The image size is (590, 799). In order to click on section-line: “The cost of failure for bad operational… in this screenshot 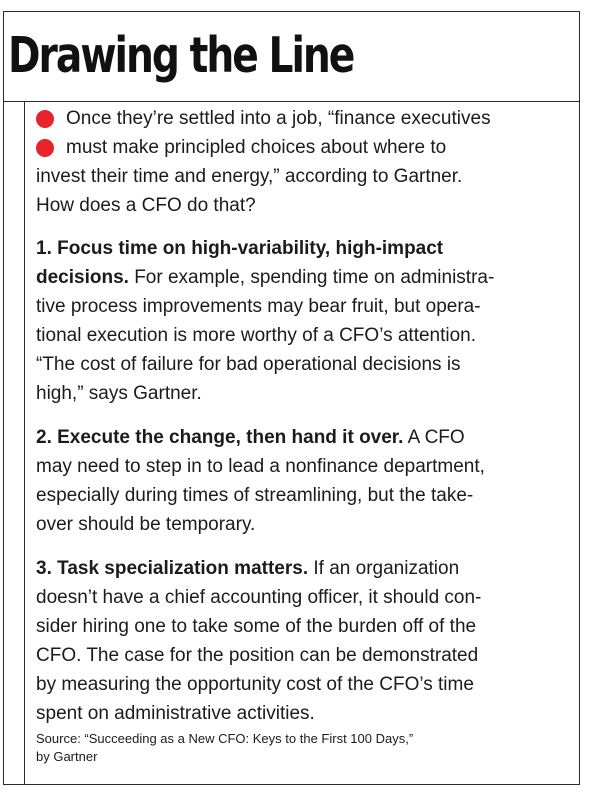, I will do `click(248, 364)`.